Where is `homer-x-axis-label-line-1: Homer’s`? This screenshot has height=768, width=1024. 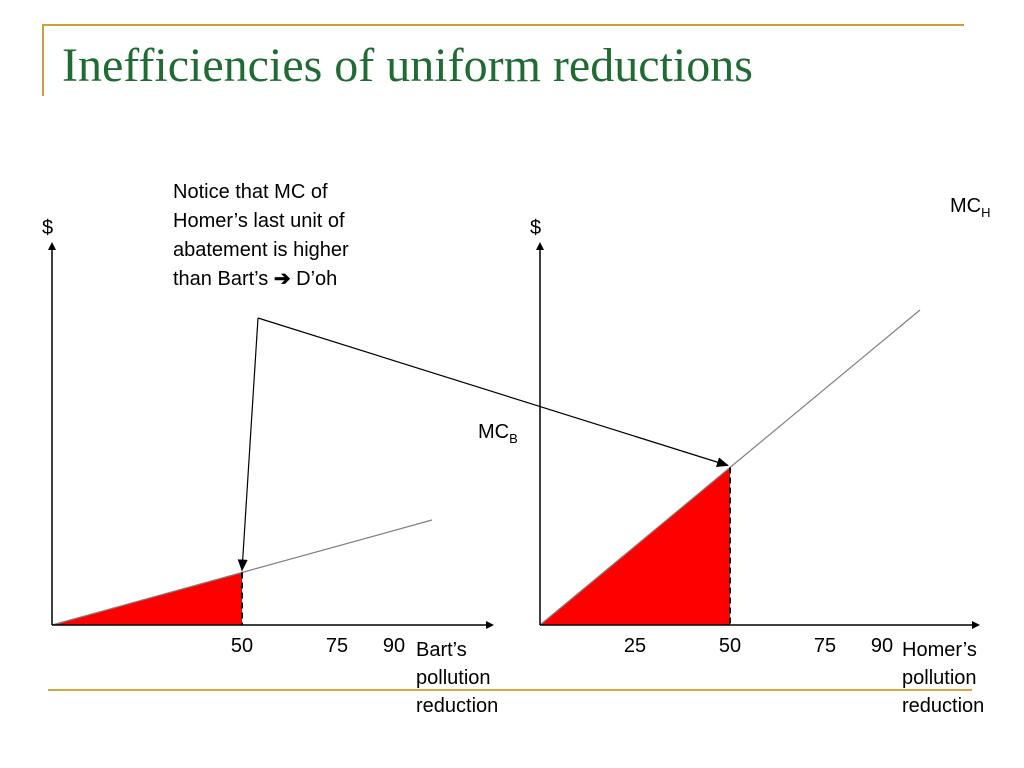 homer-x-axis-label-line-1: Homer’s is located at coordinates (939, 650).